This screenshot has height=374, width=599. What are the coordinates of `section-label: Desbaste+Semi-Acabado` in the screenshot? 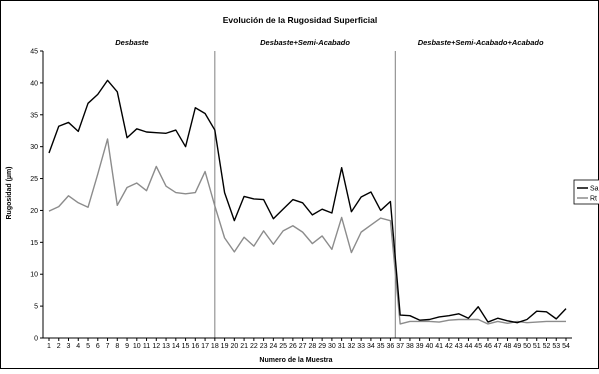 It's located at (305, 42).